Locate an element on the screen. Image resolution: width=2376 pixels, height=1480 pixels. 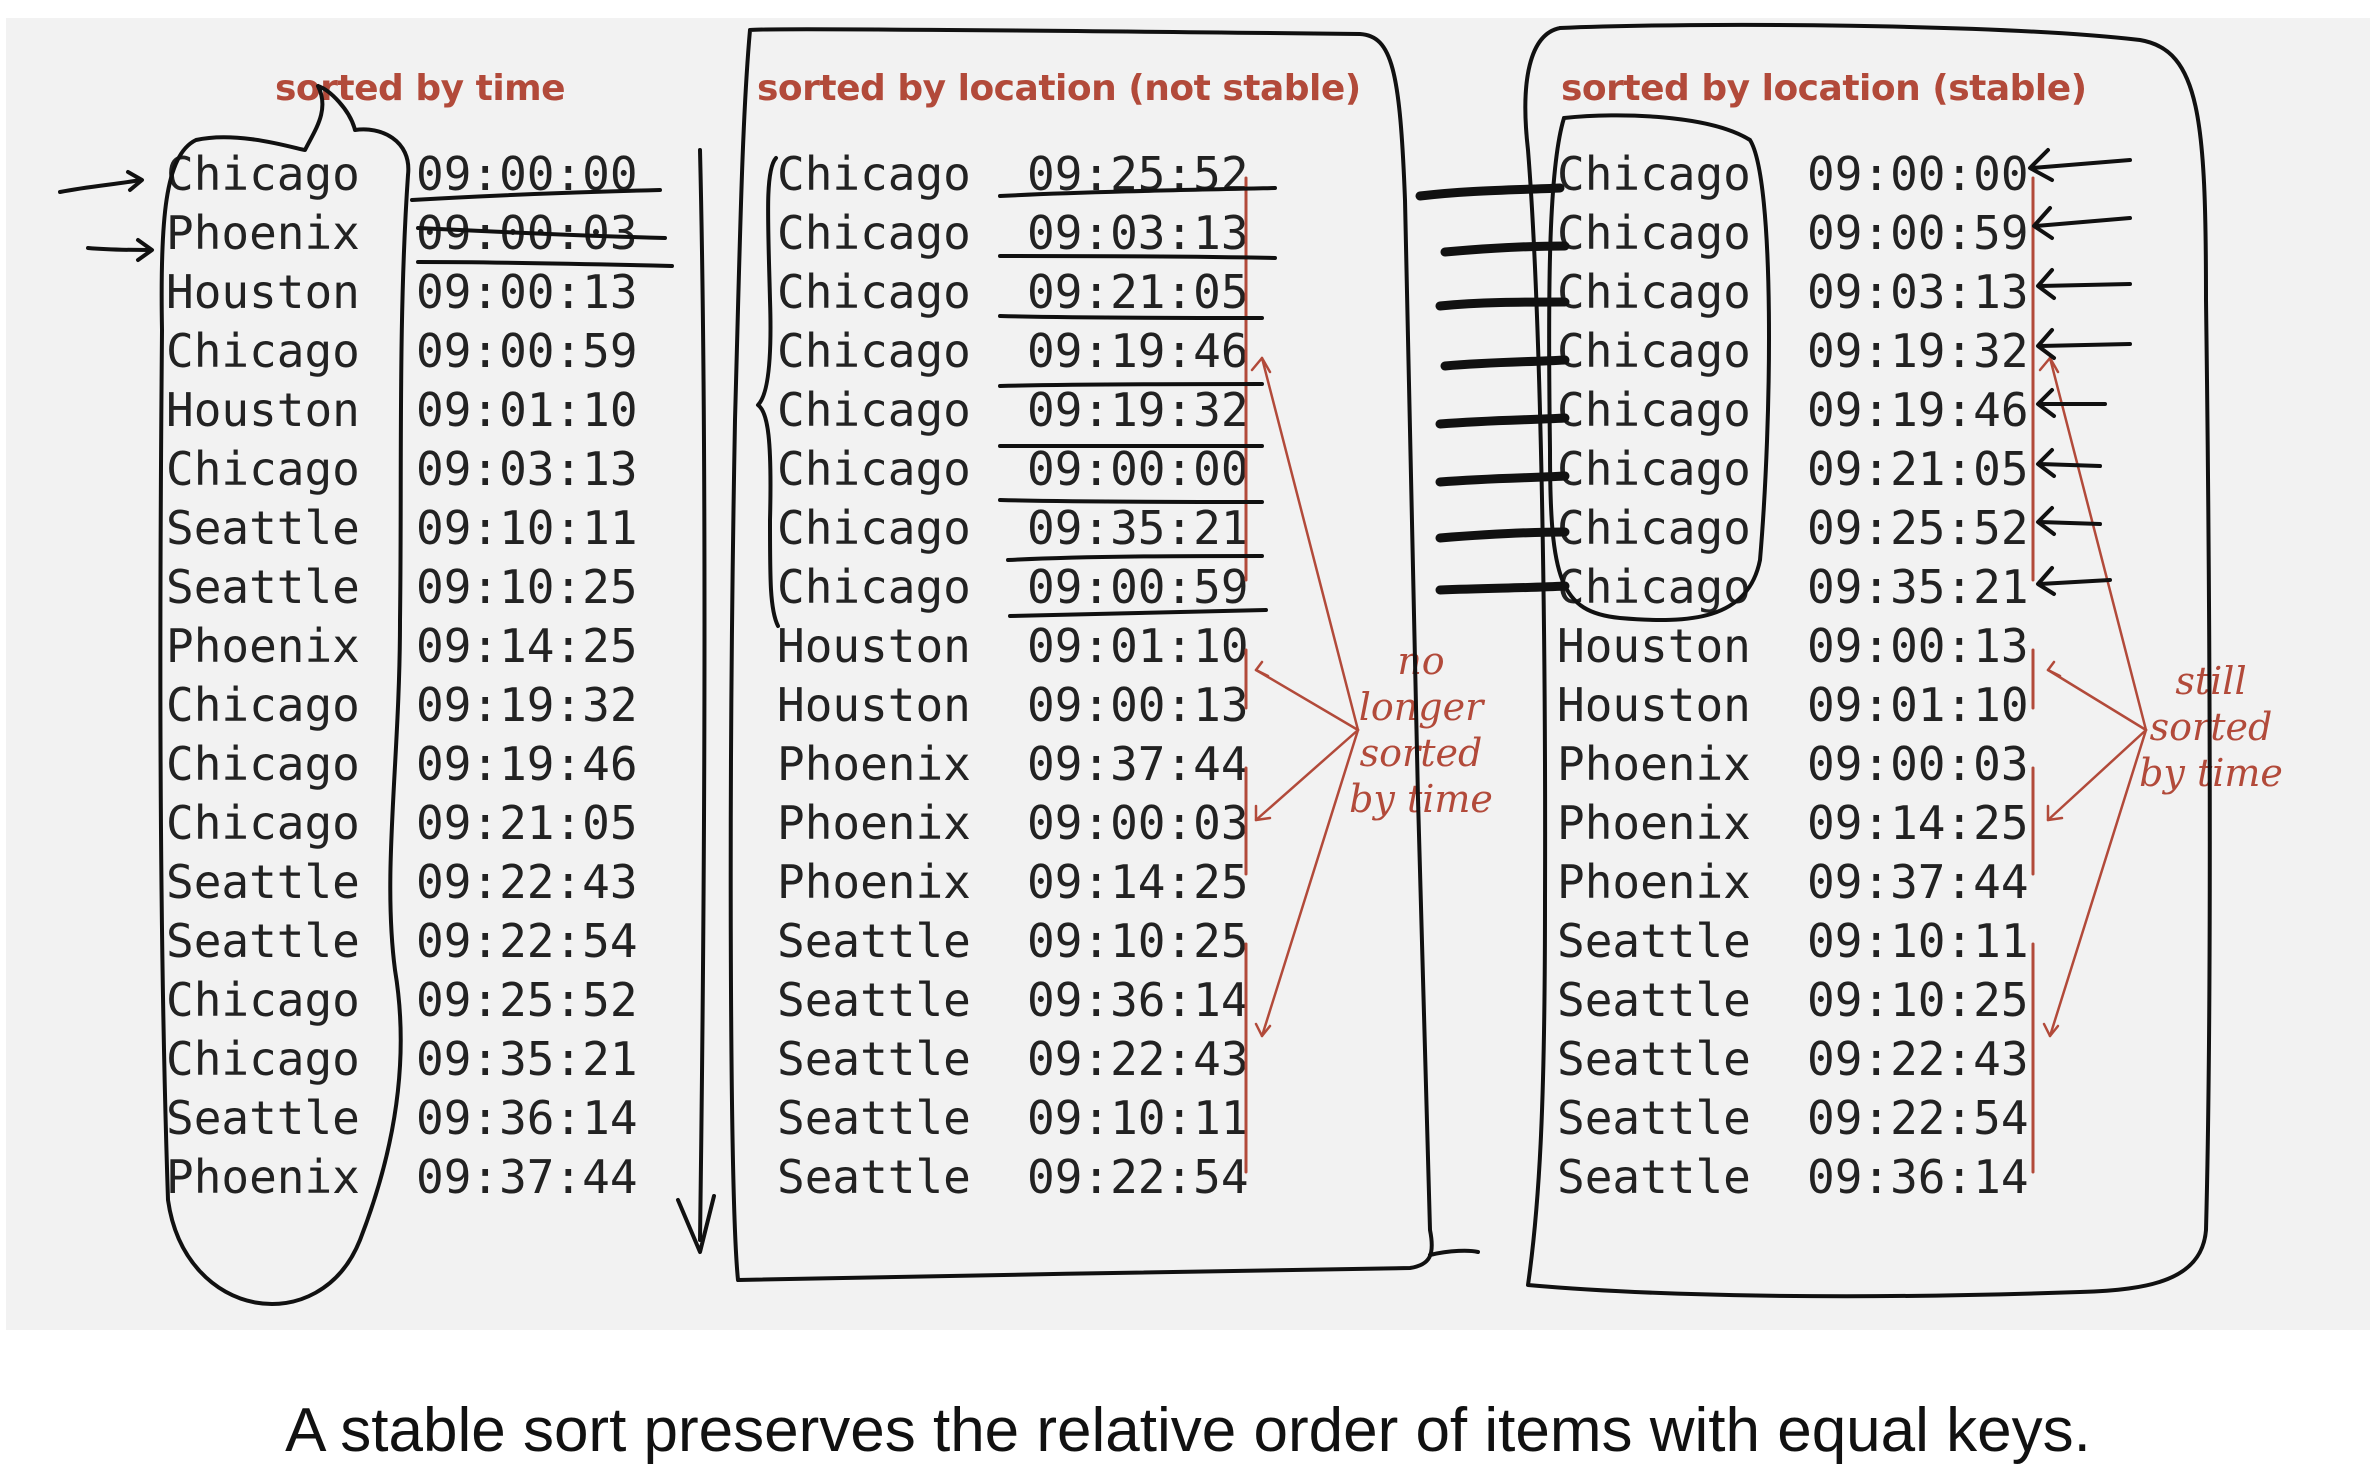
time-cell: 09:22:43 is located at coordinates (1138, 1059).